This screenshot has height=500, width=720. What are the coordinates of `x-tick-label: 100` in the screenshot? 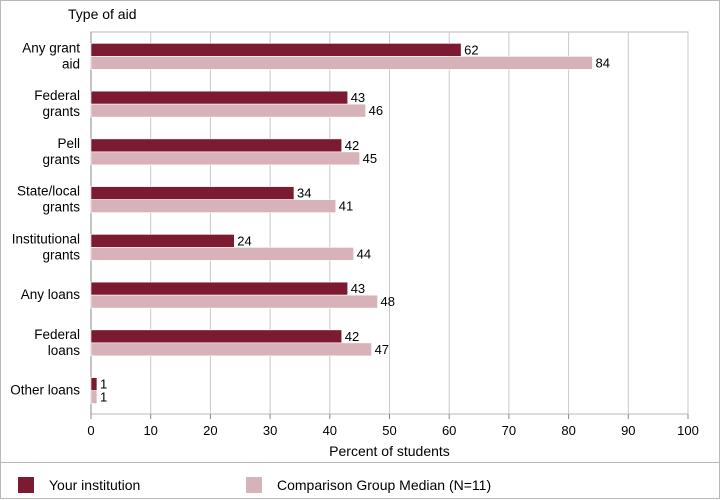 It's located at (688, 430).